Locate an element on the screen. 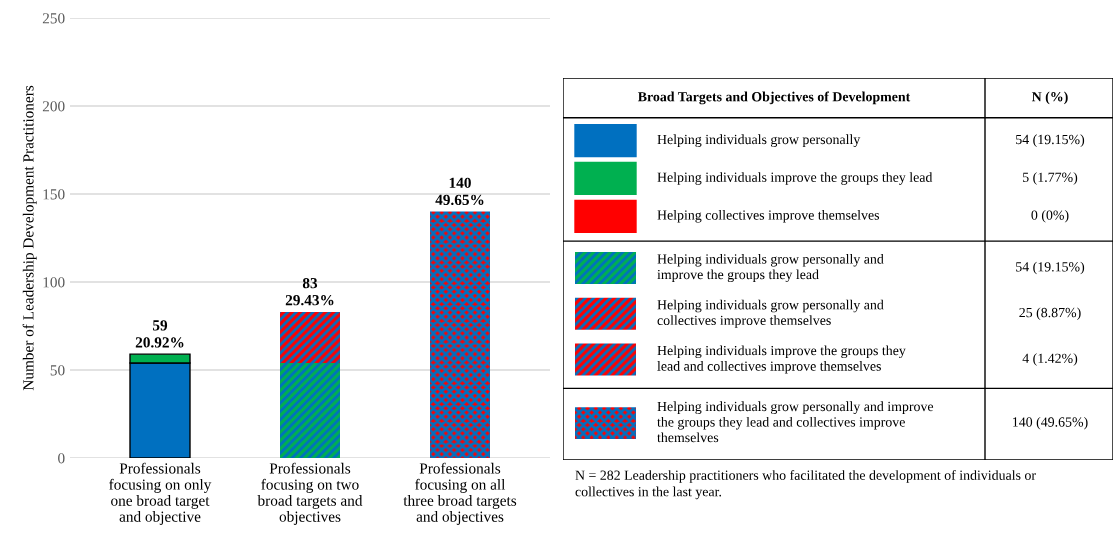  text: 140 (49.65%) is located at coordinates (1050, 423).